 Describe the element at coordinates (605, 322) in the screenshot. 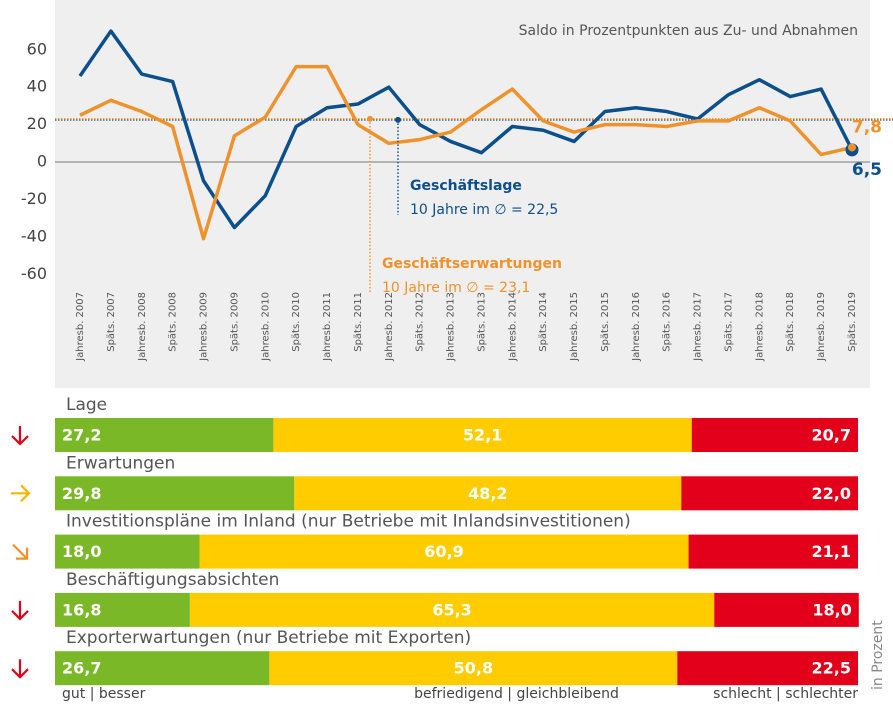

I see `x-tick-label: Späts. 2015` at that location.